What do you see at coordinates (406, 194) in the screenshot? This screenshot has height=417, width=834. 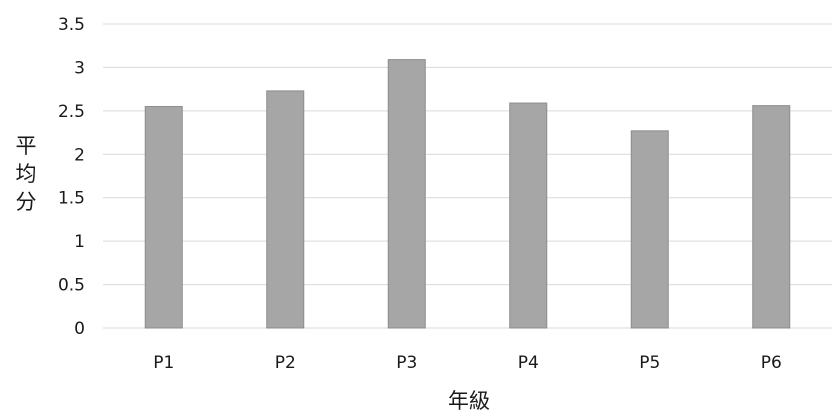 I see `bar-p3` at bounding box center [406, 194].